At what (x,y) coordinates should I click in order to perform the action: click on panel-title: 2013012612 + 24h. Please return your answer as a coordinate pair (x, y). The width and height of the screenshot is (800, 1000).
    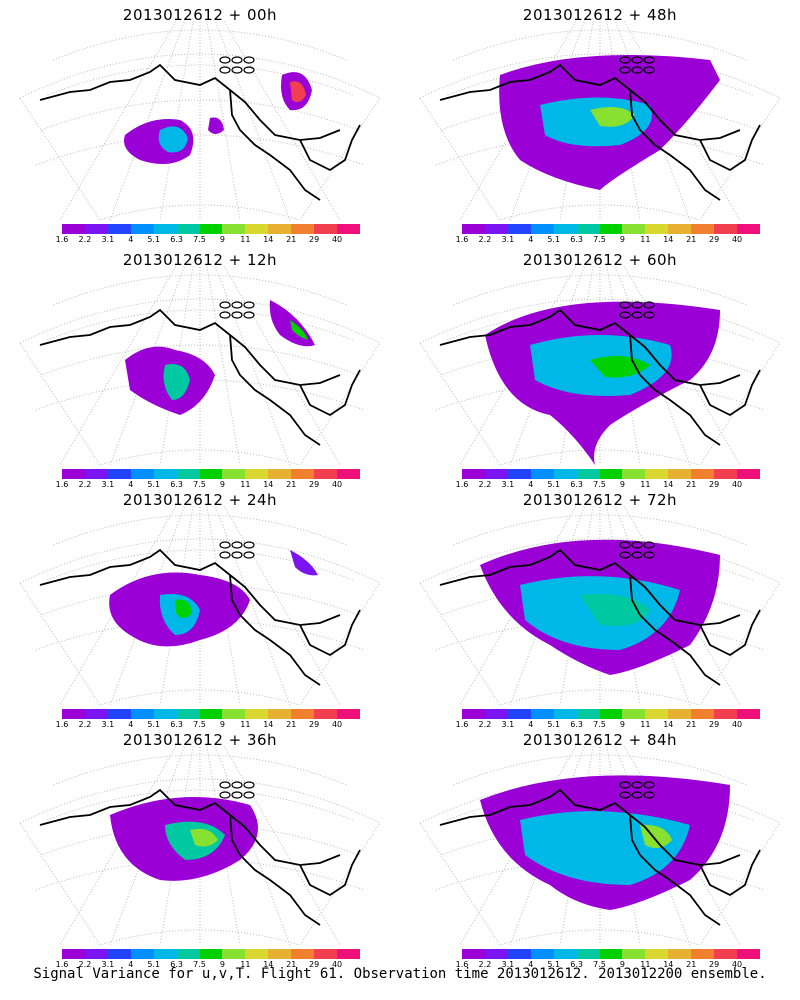
    Looking at the image, I should click on (200, 500).